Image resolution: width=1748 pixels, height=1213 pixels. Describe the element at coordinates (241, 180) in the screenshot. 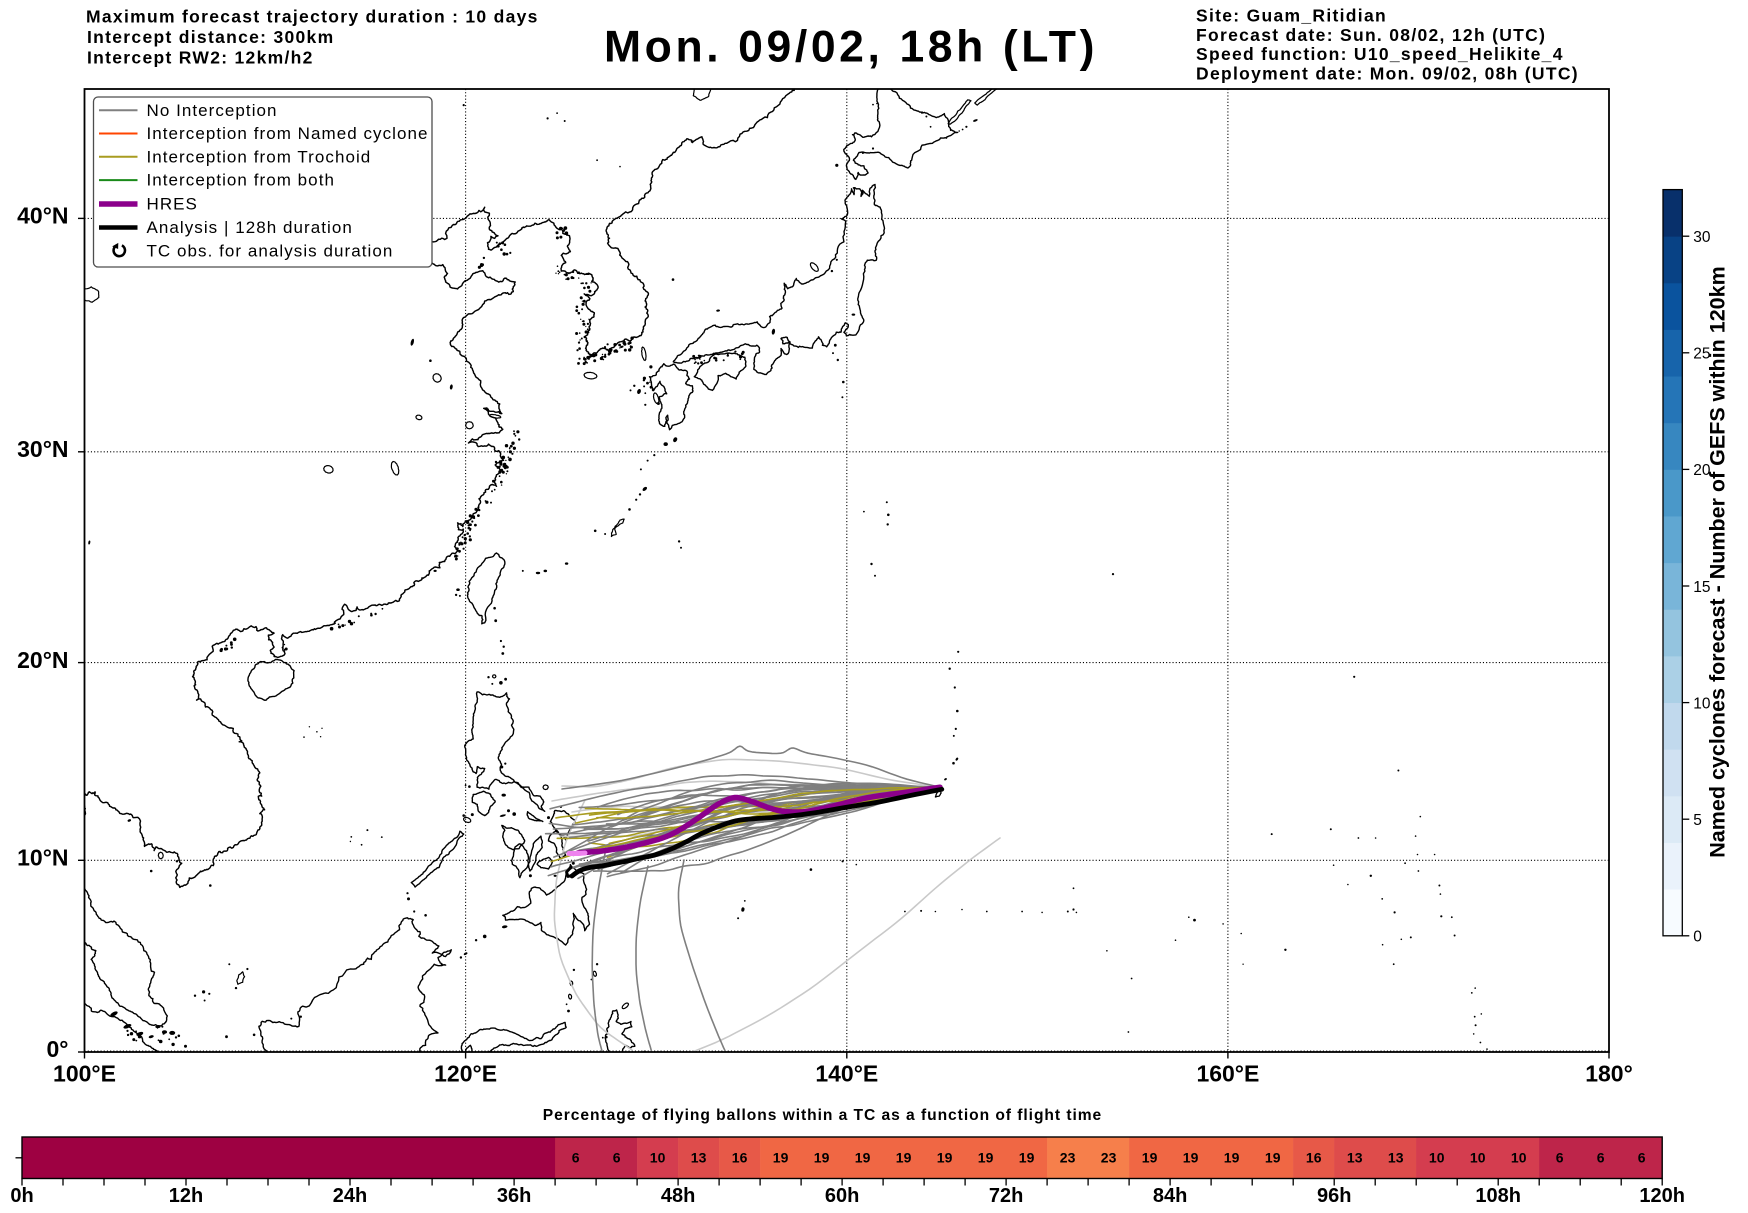

I see `svg-text: Interception from both` at that location.